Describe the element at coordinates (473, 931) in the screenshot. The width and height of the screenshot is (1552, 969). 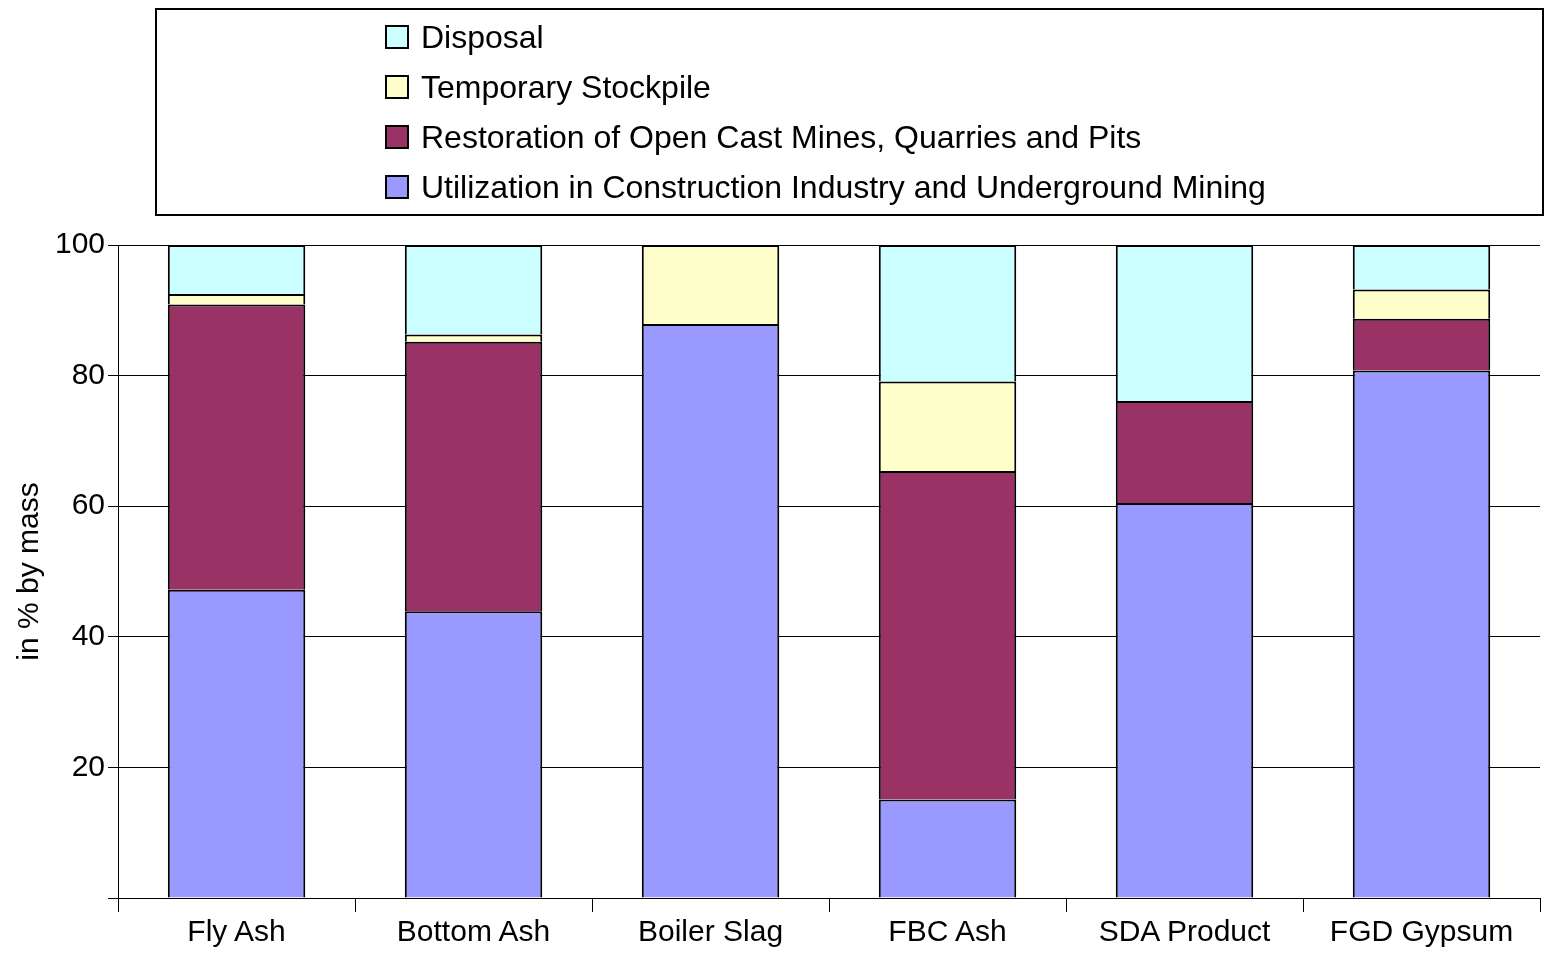
I see `x-tick-label: Bottom Ash` at that location.